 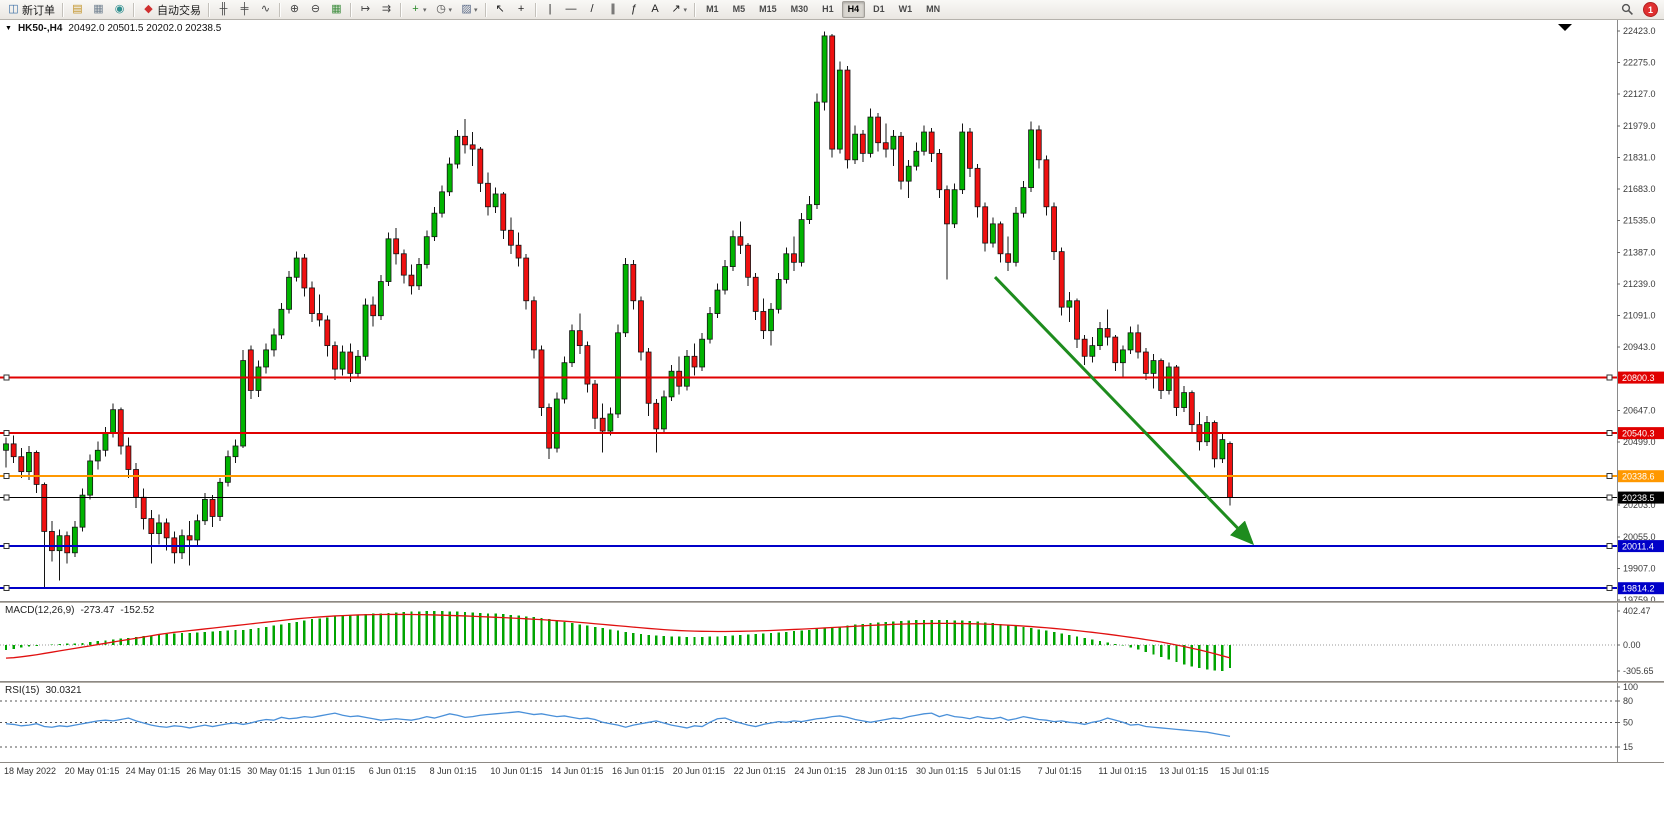 What do you see at coordinates (315, 9) in the screenshot?
I see `zoom-out-icon: ⊖` at bounding box center [315, 9].